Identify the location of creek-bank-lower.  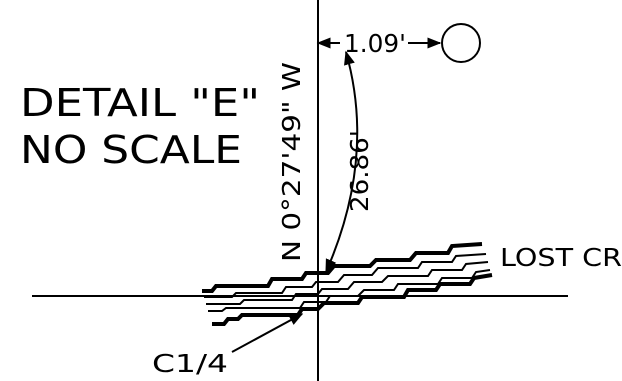
(352, 299).